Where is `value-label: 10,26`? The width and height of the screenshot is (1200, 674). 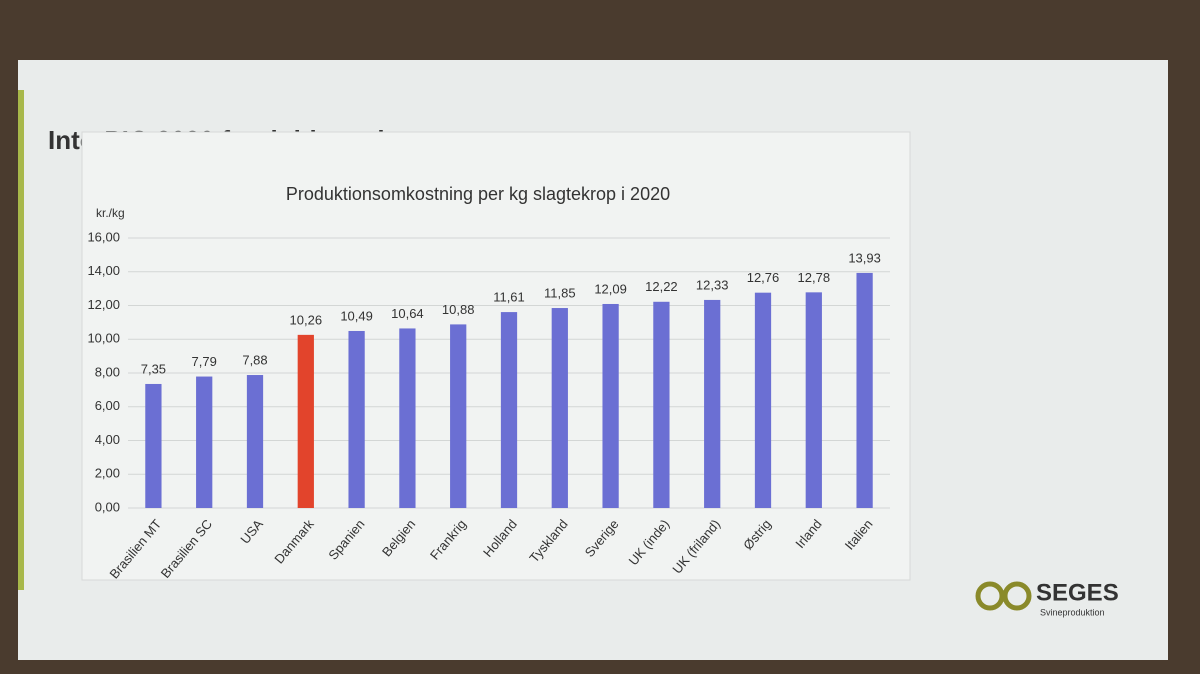 value-label: 10,26 is located at coordinates (306, 319).